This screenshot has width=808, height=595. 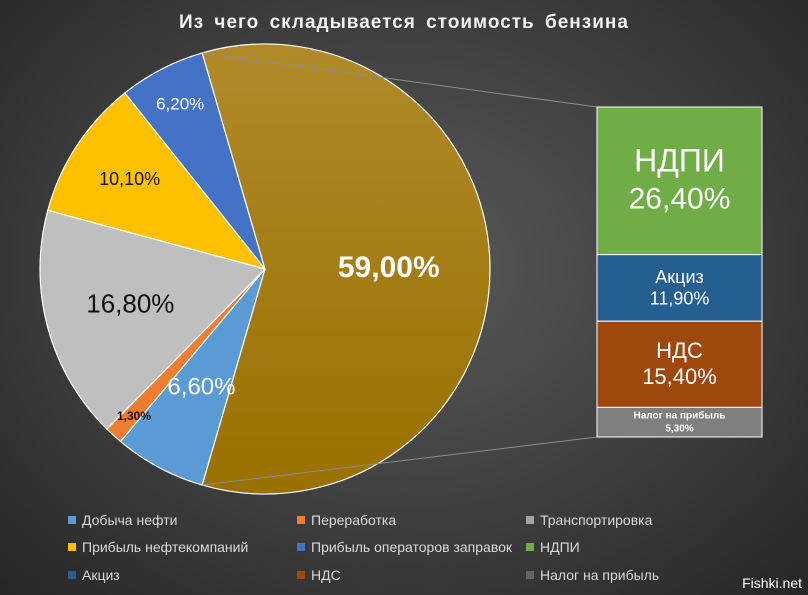 What do you see at coordinates (201, 386) in the screenshot?
I see `pie-data-label: 6,60%` at bounding box center [201, 386].